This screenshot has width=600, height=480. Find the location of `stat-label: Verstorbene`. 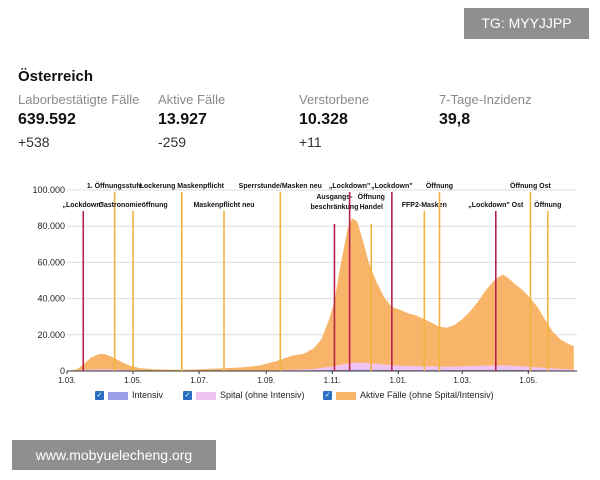

stat-label: Verstorbene is located at coordinates (334, 99).